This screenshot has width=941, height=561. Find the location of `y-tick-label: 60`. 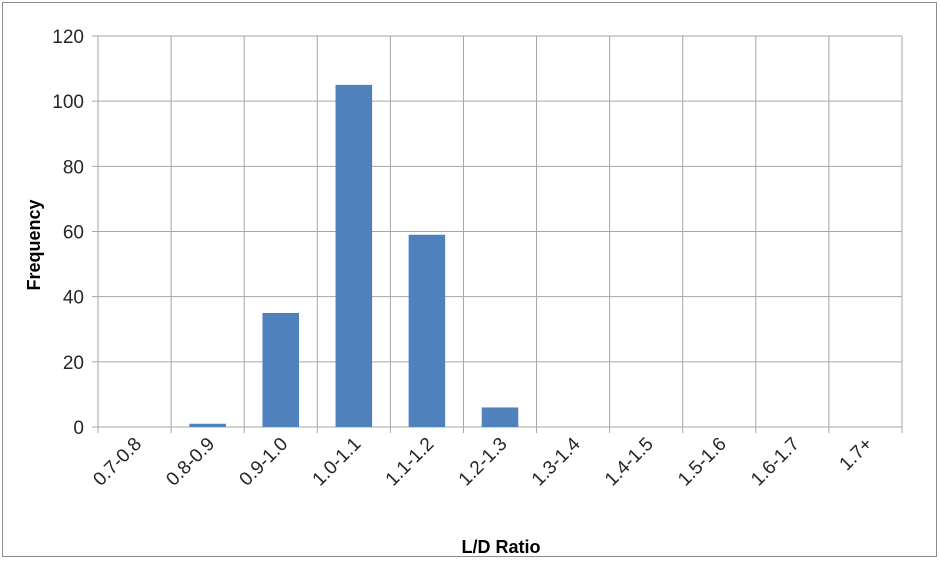

y-tick-label: 60 is located at coordinates (73, 233).